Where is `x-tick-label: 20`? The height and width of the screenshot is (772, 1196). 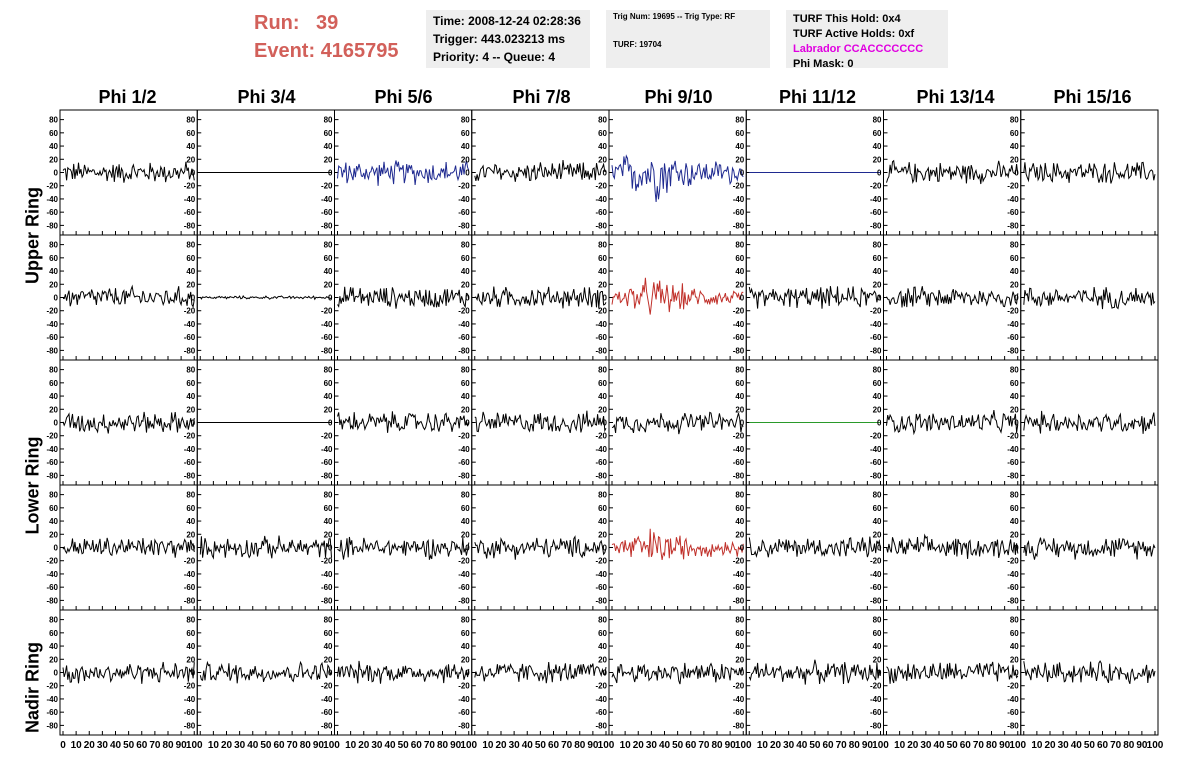
x-tick-label: 20 is located at coordinates (639, 745).